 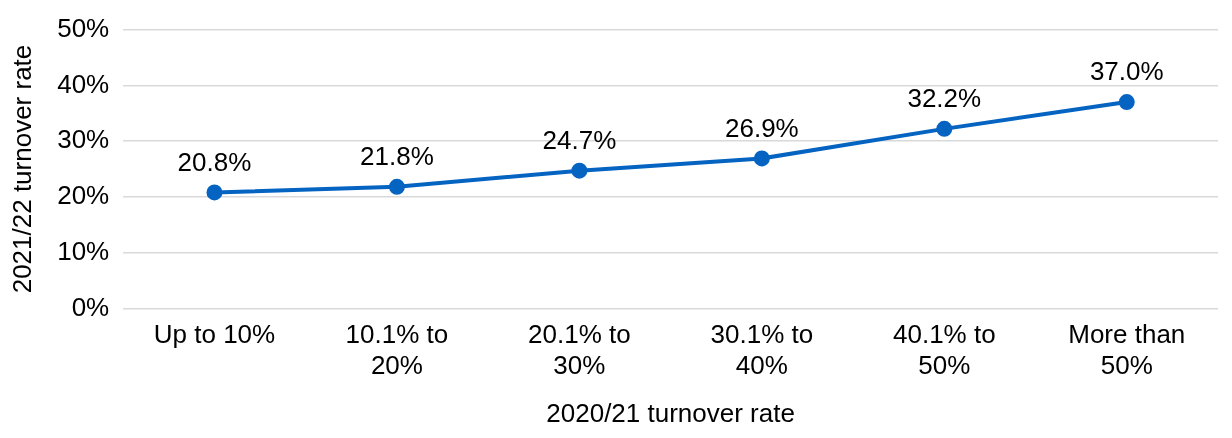 What do you see at coordinates (83, 139) in the screenshot?
I see `y-tick-label: 30%` at bounding box center [83, 139].